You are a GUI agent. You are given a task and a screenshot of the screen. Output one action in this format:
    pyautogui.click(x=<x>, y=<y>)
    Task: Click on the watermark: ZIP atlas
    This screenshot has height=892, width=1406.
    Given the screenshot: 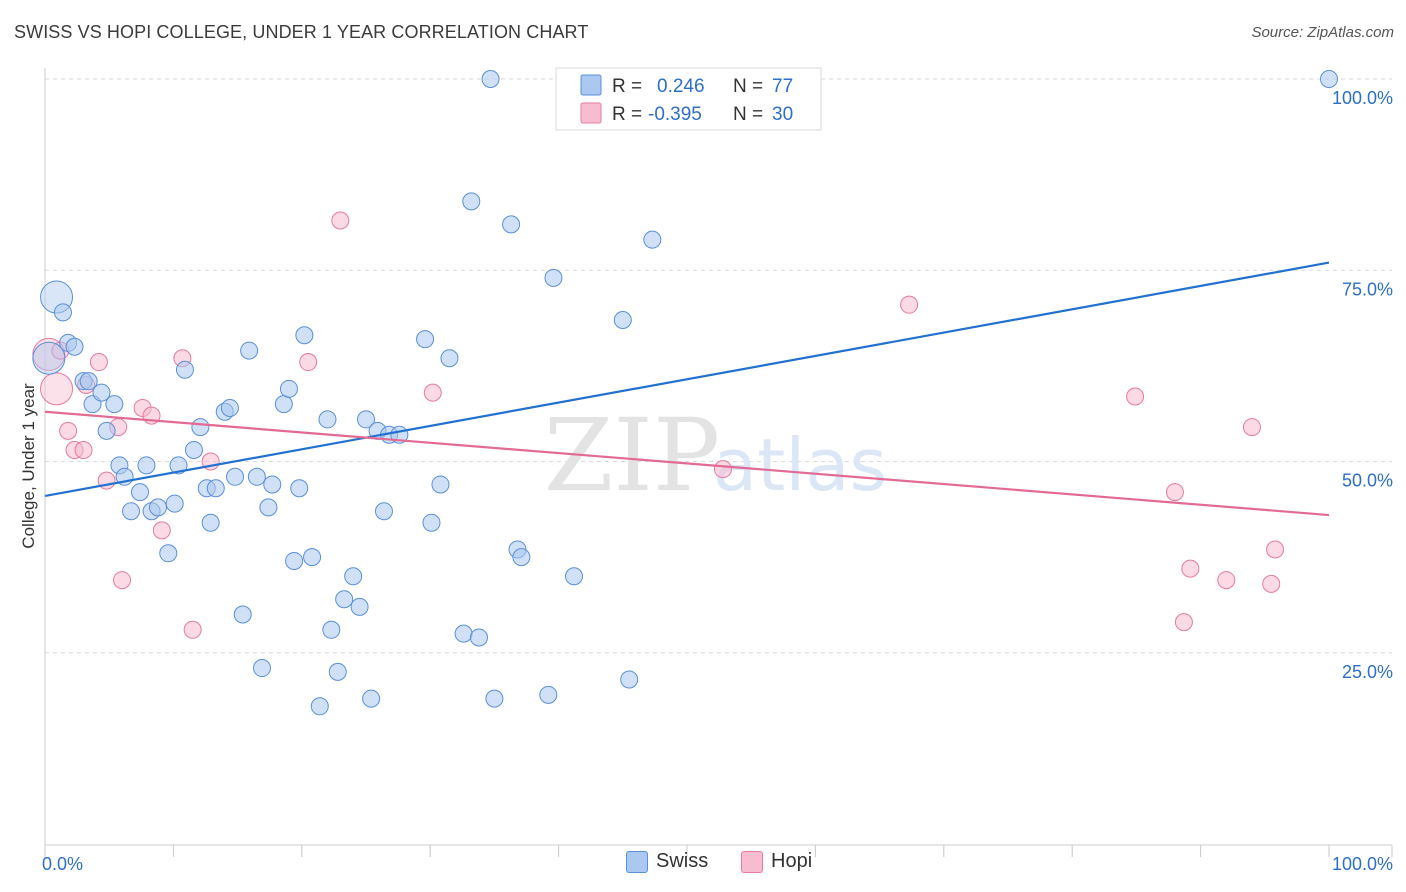 What is the action you would take?
    pyautogui.click(x=715, y=455)
    